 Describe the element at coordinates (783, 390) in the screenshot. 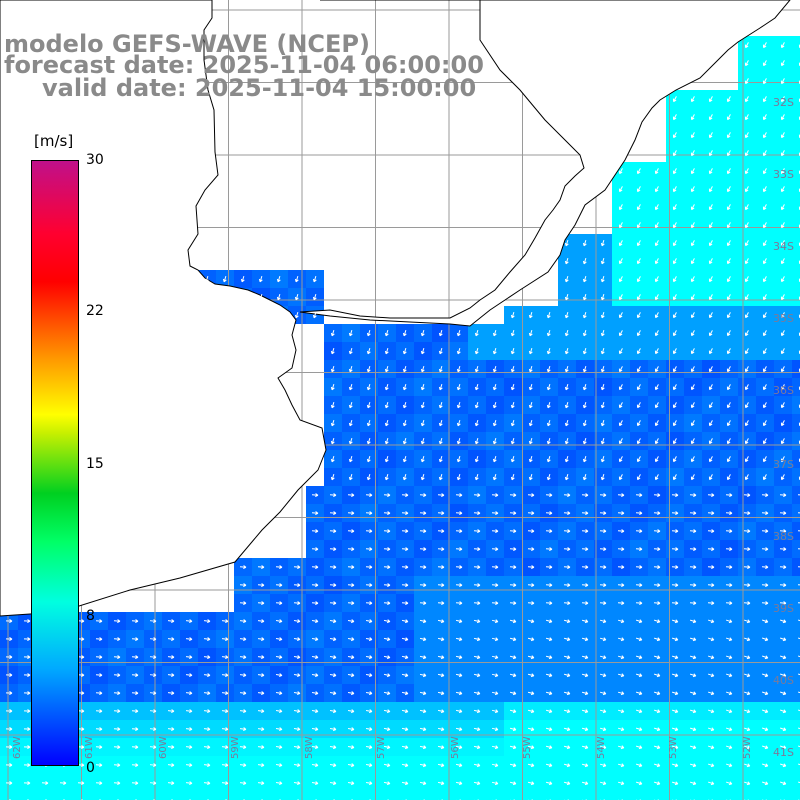

I see `lat-label: 36S` at that location.